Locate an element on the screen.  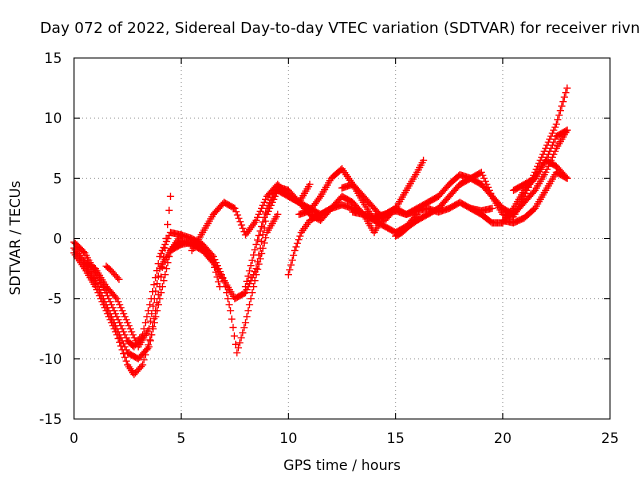
y-tick-label: -15 is located at coordinates (50, 420).